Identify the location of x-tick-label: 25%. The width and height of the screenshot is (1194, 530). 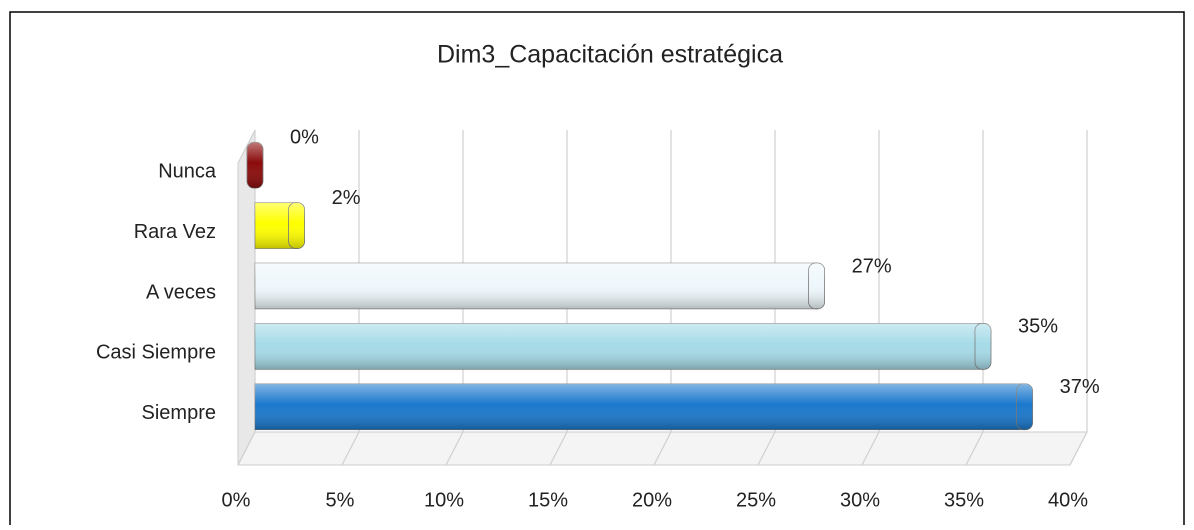
(756, 500).